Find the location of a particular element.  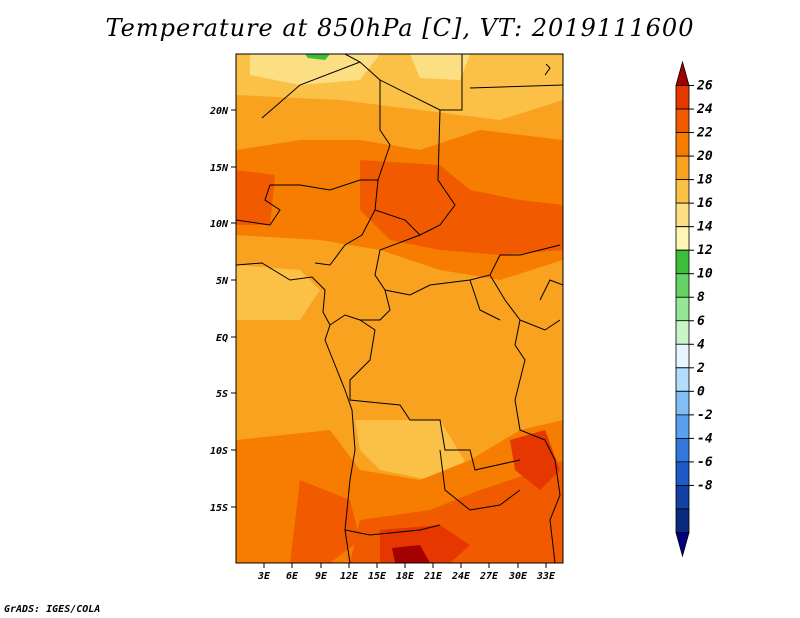

lat-label: 15S is located at coordinates (219, 508).